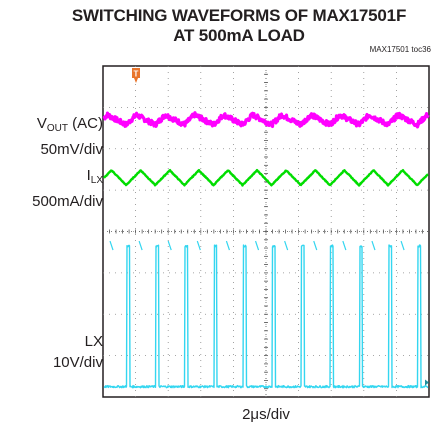 Image resolution: width=446 pixels, height=432 pixels. Describe the element at coordinates (71, 149) in the screenshot. I see `vout-scale: 50mV/div` at that location.